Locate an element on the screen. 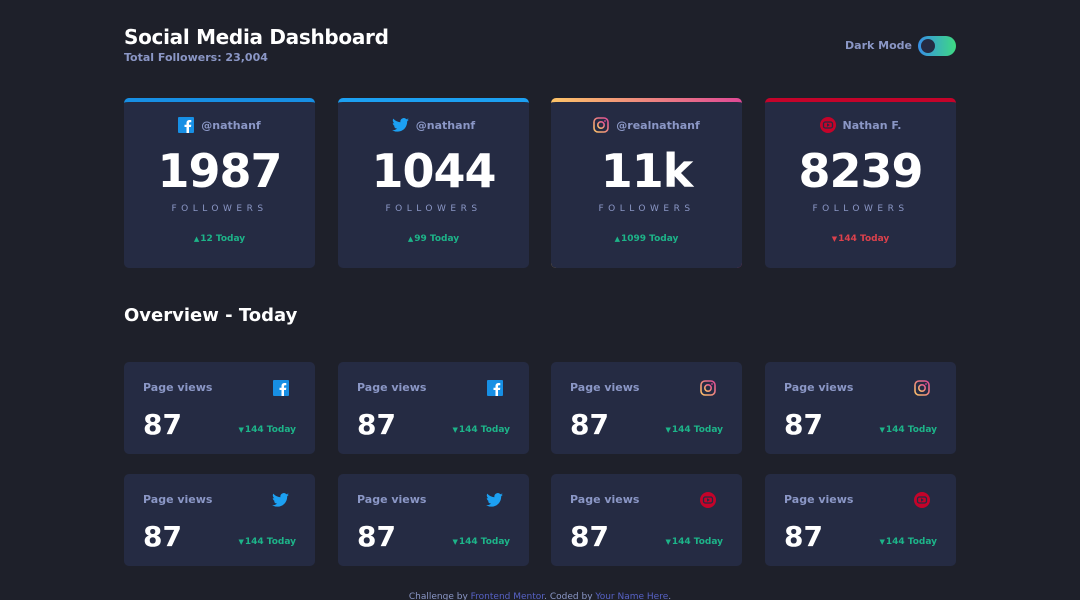 The height and width of the screenshot is (600, 1080). follower-count: 1987 is located at coordinates (219, 171).